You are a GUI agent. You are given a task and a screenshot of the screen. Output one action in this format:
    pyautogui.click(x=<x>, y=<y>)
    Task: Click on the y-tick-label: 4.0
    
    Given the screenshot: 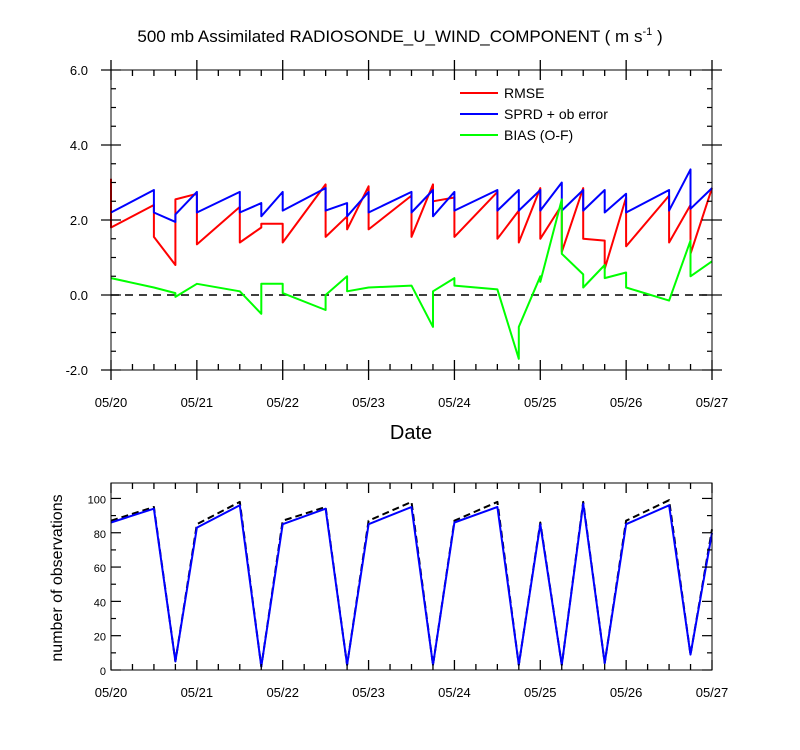 What is the action you would take?
    pyautogui.click(x=79, y=145)
    